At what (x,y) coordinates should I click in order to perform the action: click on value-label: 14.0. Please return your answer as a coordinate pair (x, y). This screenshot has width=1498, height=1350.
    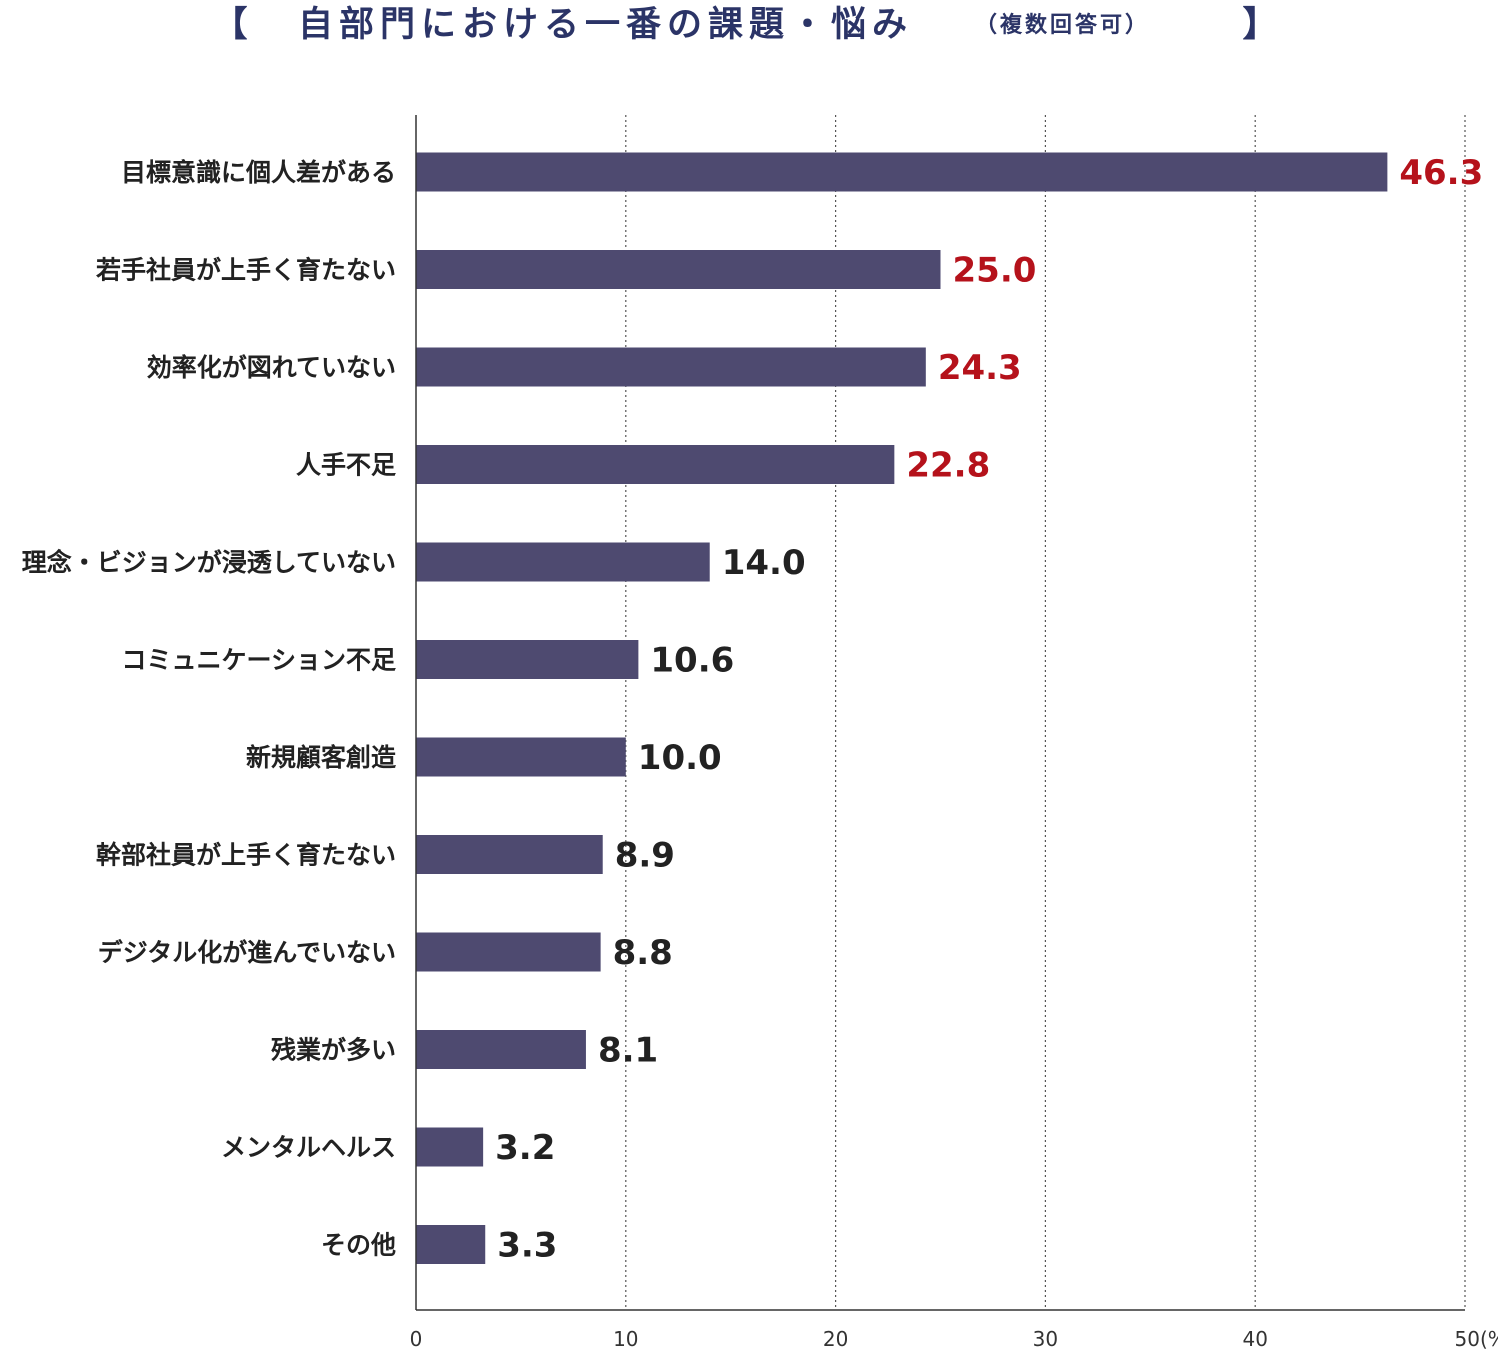
    Looking at the image, I should click on (764, 563).